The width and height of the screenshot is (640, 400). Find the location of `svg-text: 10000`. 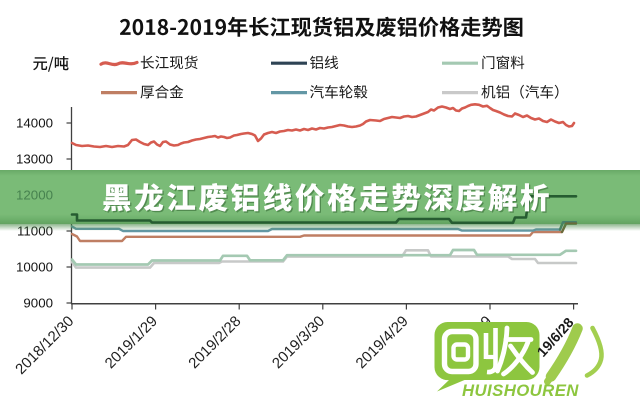

svg-text: 10000 is located at coordinates (34, 267).